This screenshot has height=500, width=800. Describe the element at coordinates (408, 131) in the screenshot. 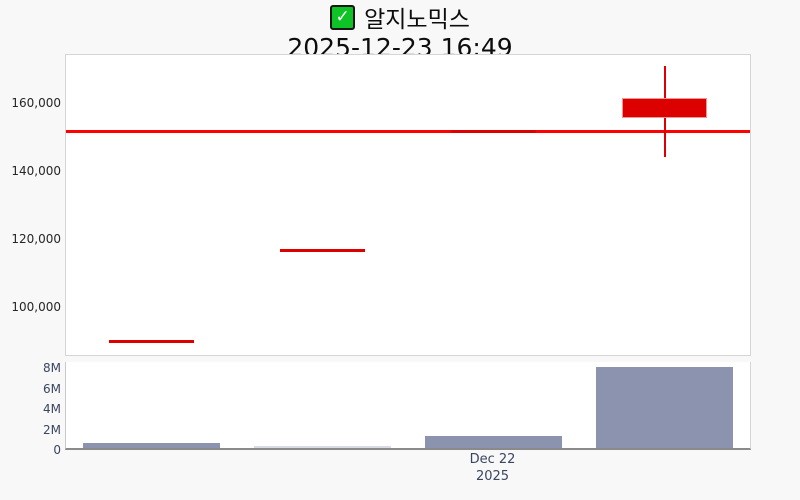

I see `reference-price-line` at that location.